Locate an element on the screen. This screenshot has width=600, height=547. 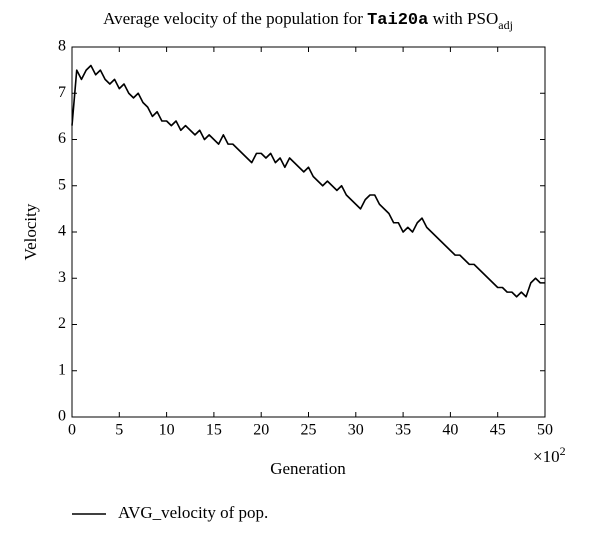
y-tick-label: 7 is located at coordinates (62, 92).